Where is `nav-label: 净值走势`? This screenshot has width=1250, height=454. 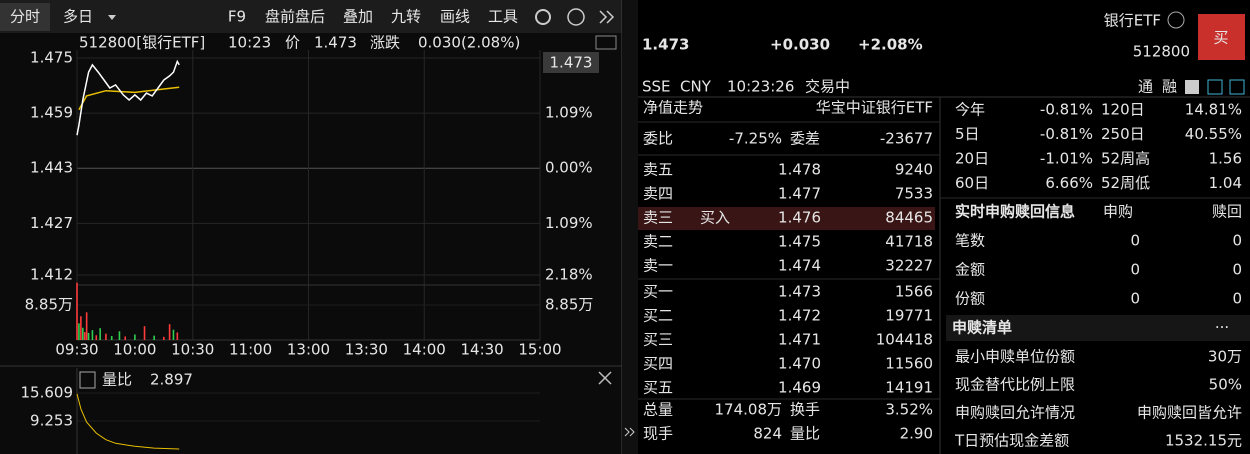 nav-label: 净值走势 is located at coordinates (673, 108).